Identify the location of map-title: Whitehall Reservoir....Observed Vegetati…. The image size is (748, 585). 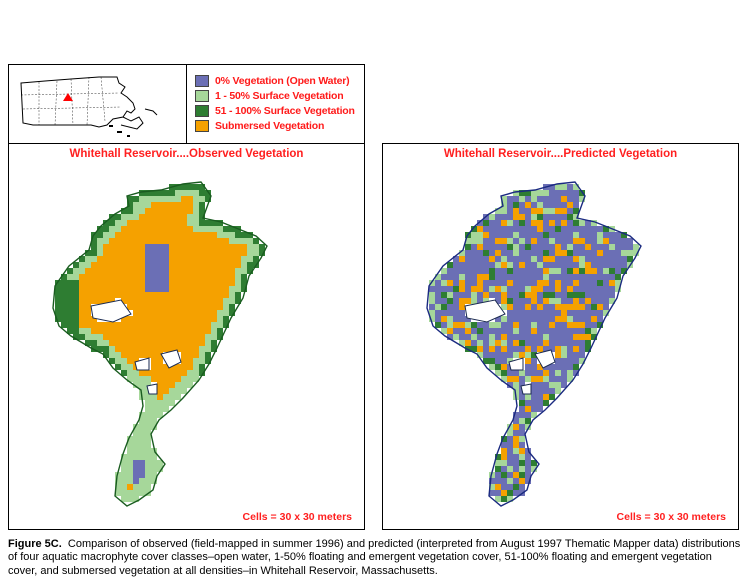
(186, 154).